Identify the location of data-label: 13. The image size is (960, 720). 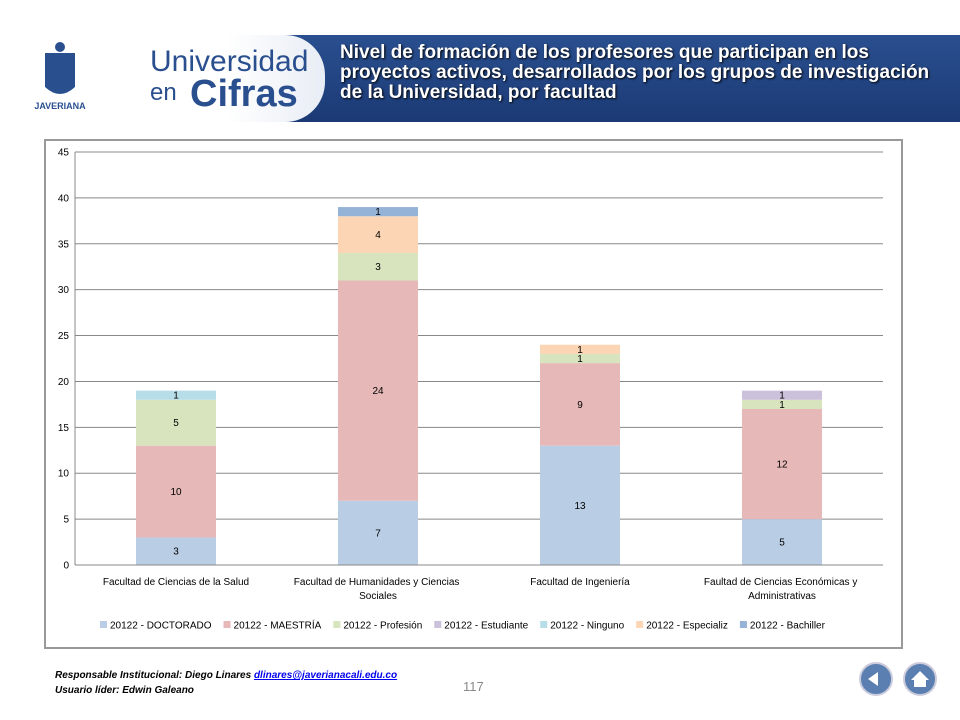
(580, 506).